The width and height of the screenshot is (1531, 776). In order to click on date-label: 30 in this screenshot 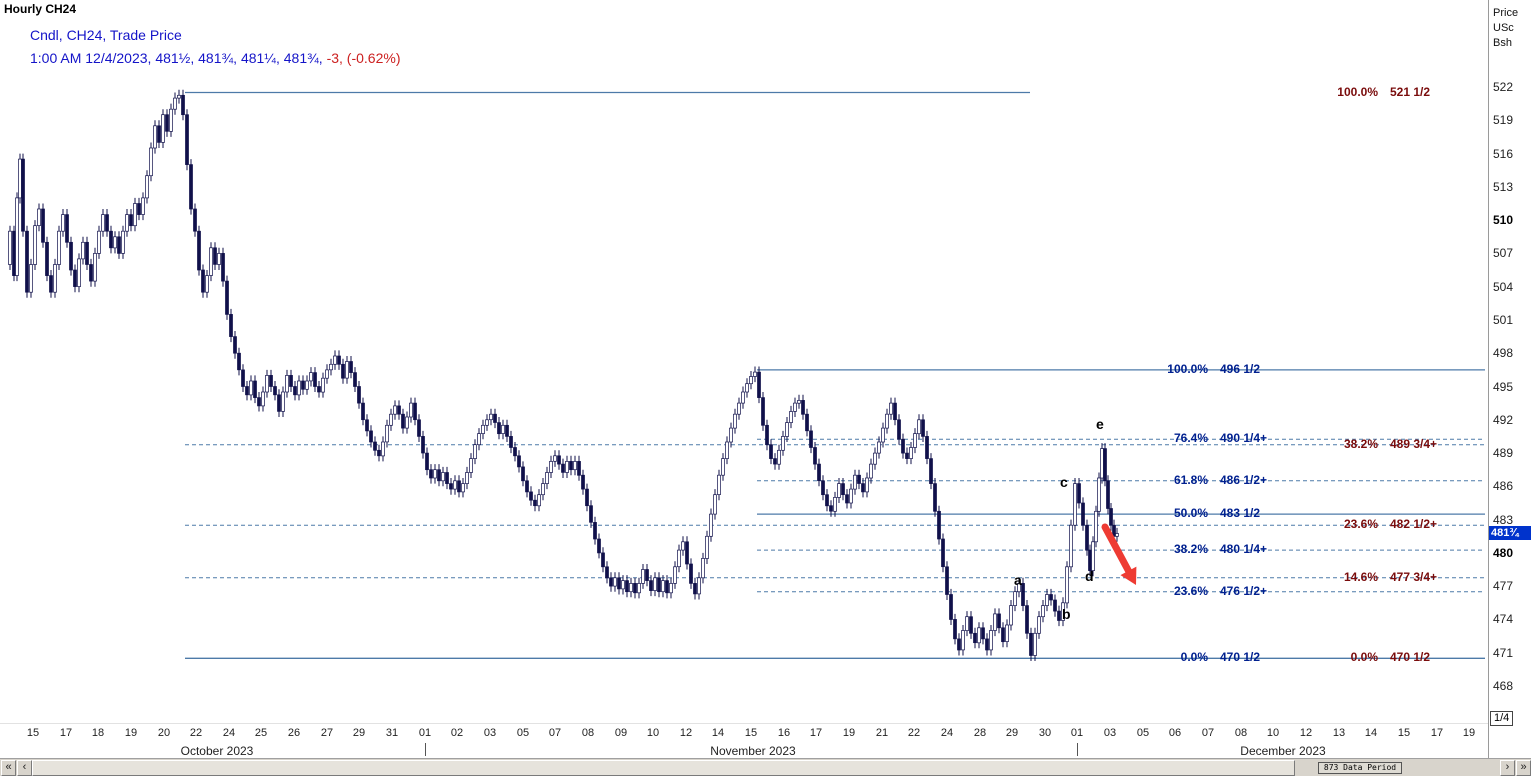, I will do `click(1045, 733)`.